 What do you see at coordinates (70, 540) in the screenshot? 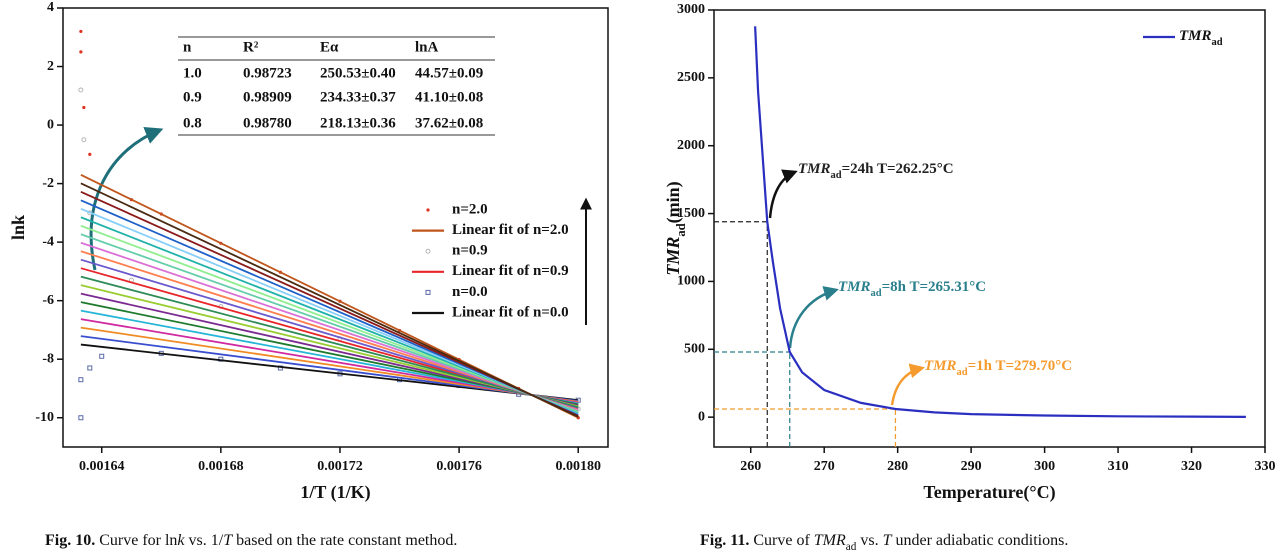
I see `text-part: Fig. 10.` at bounding box center [70, 540].